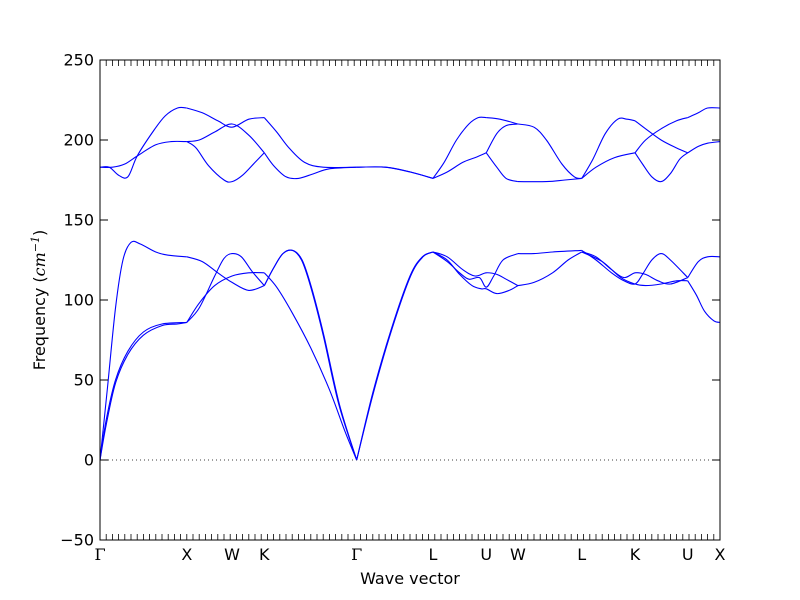 The height and width of the screenshot is (600, 800). What do you see at coordinates (89, 460) in the screenshot?
I see `y-tick-label: 0` at bounding box center [89, 460].